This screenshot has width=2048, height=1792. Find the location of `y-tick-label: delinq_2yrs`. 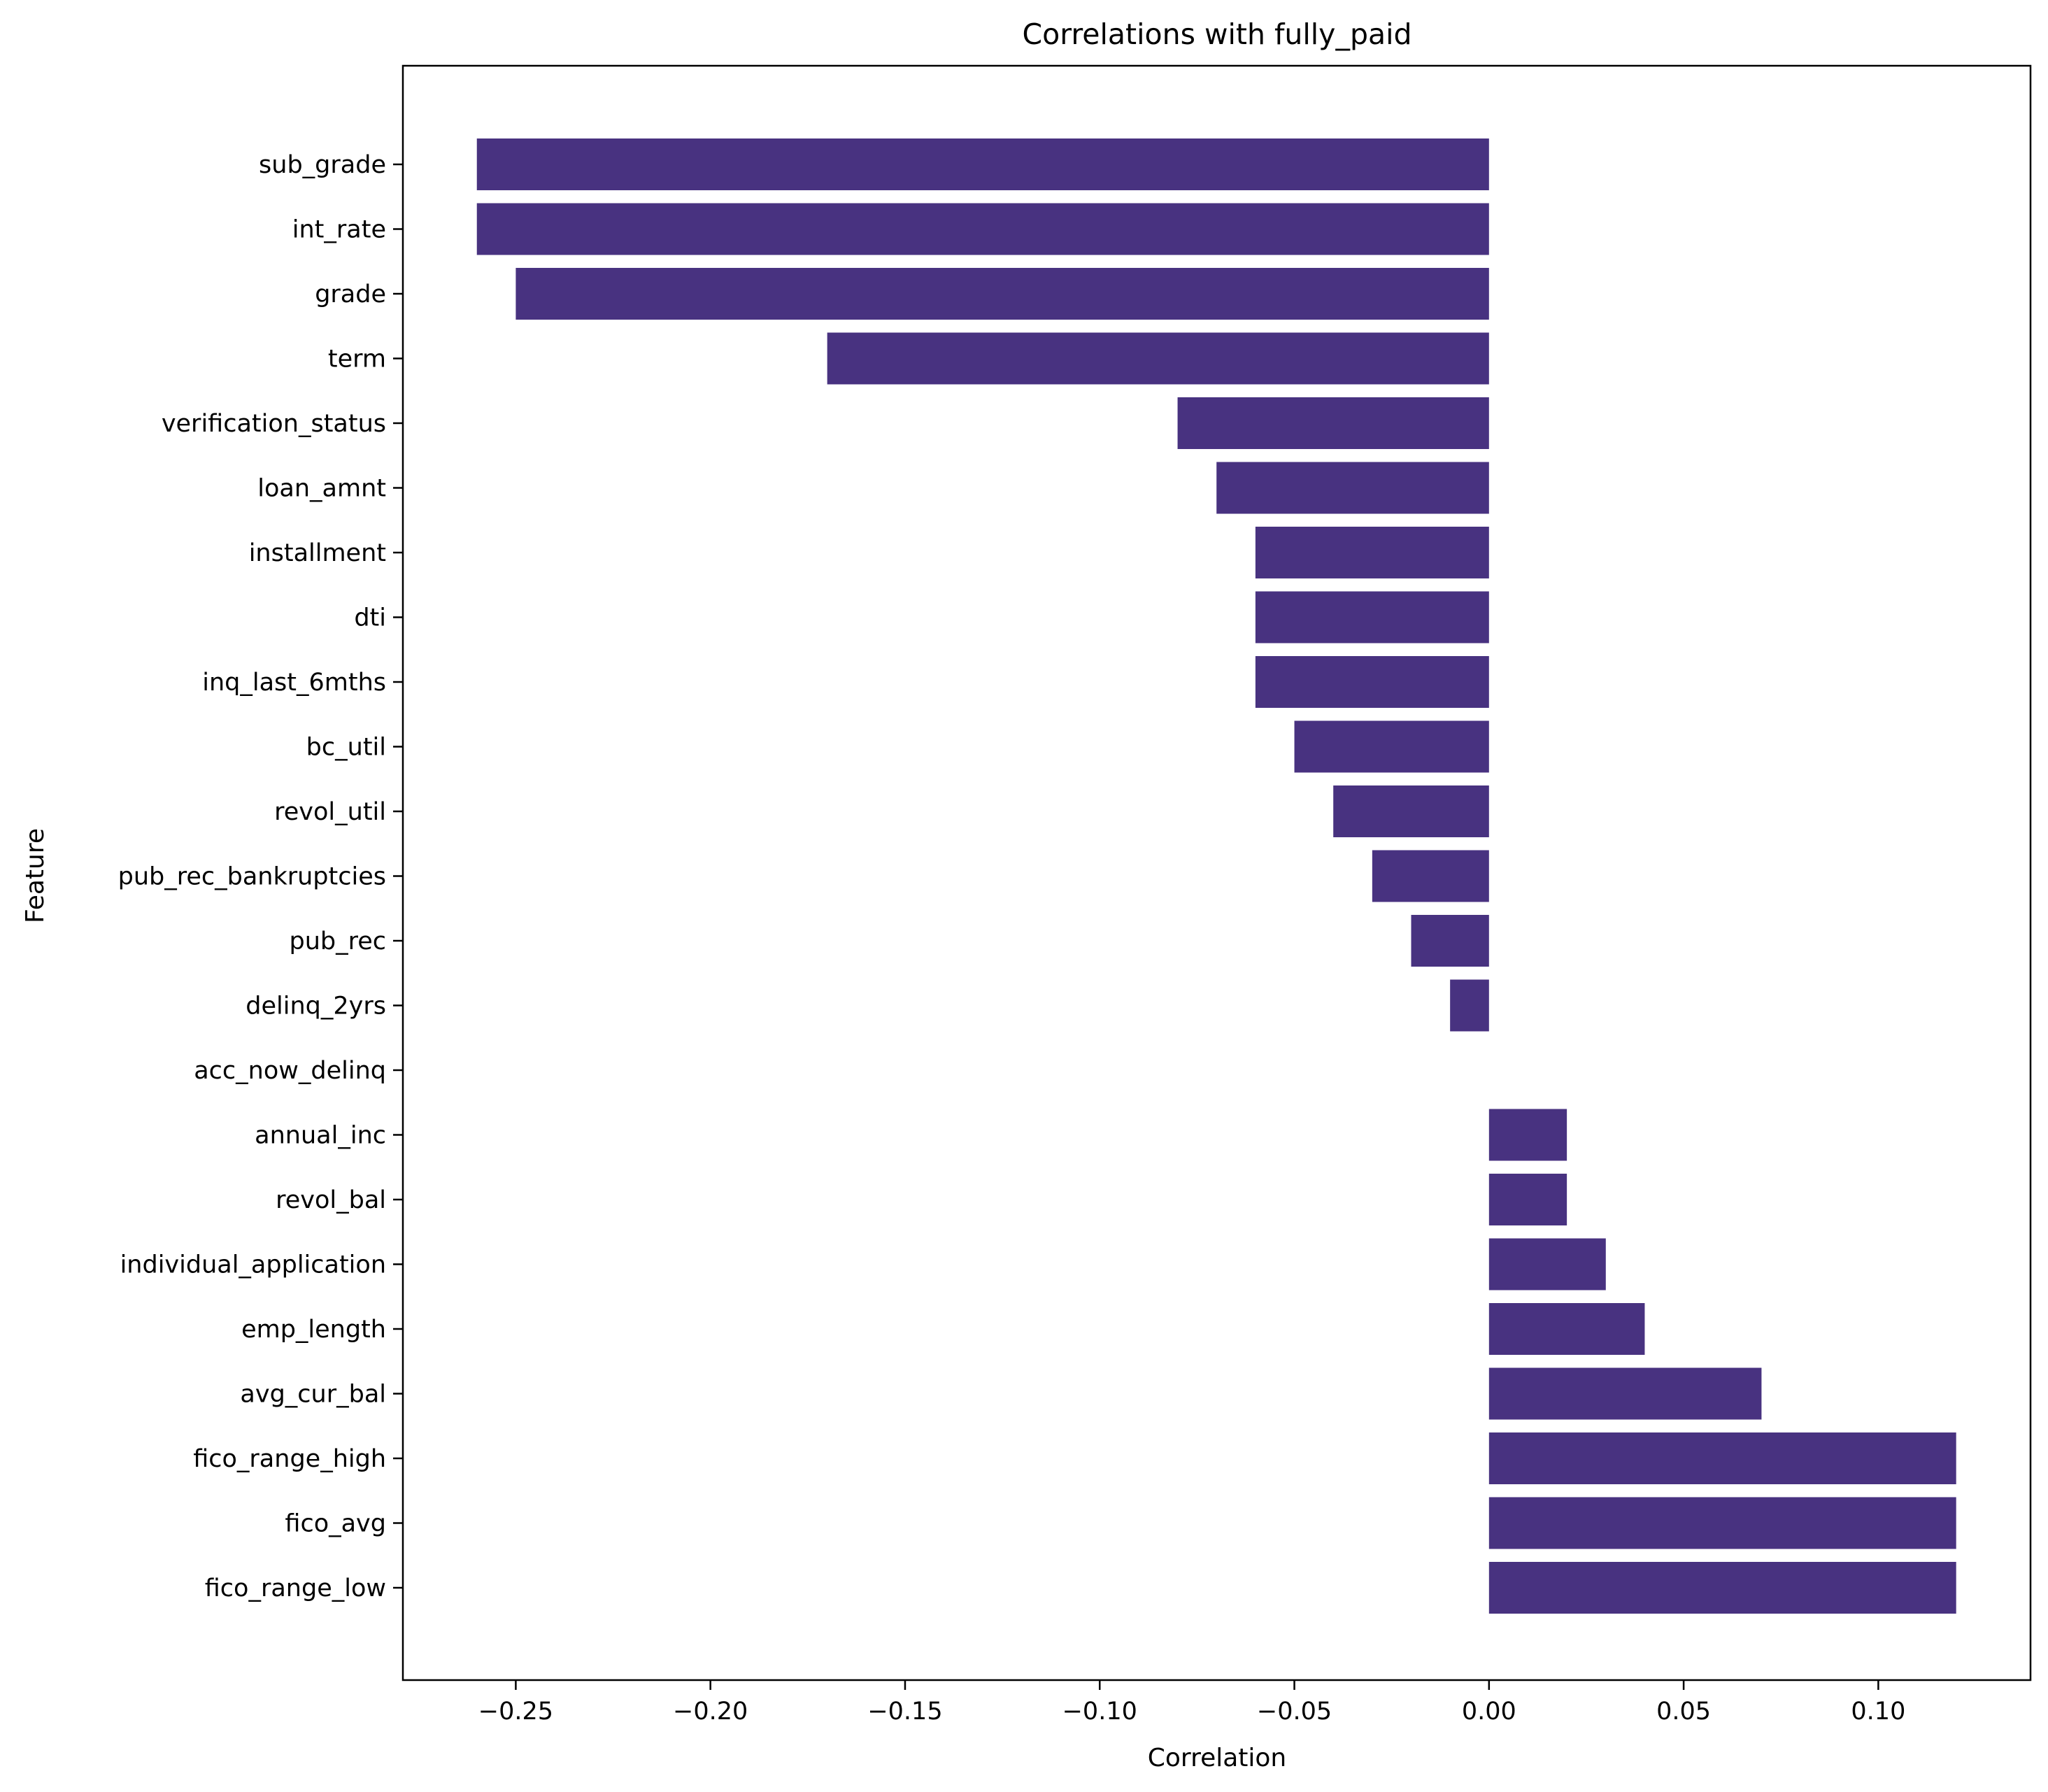

y-tick-label: delinq_2yrs is located at coordinates (316, 1007).